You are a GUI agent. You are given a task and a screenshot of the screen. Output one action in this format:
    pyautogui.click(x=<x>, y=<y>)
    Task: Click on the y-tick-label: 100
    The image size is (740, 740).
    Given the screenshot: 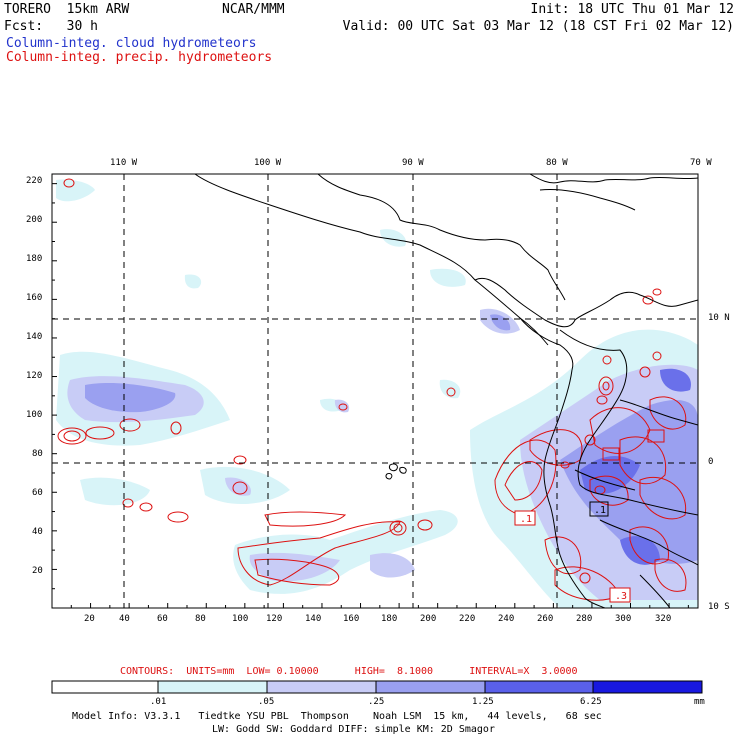 What is the action you would take?
    pyautogui.click(x=34, y=415)
    